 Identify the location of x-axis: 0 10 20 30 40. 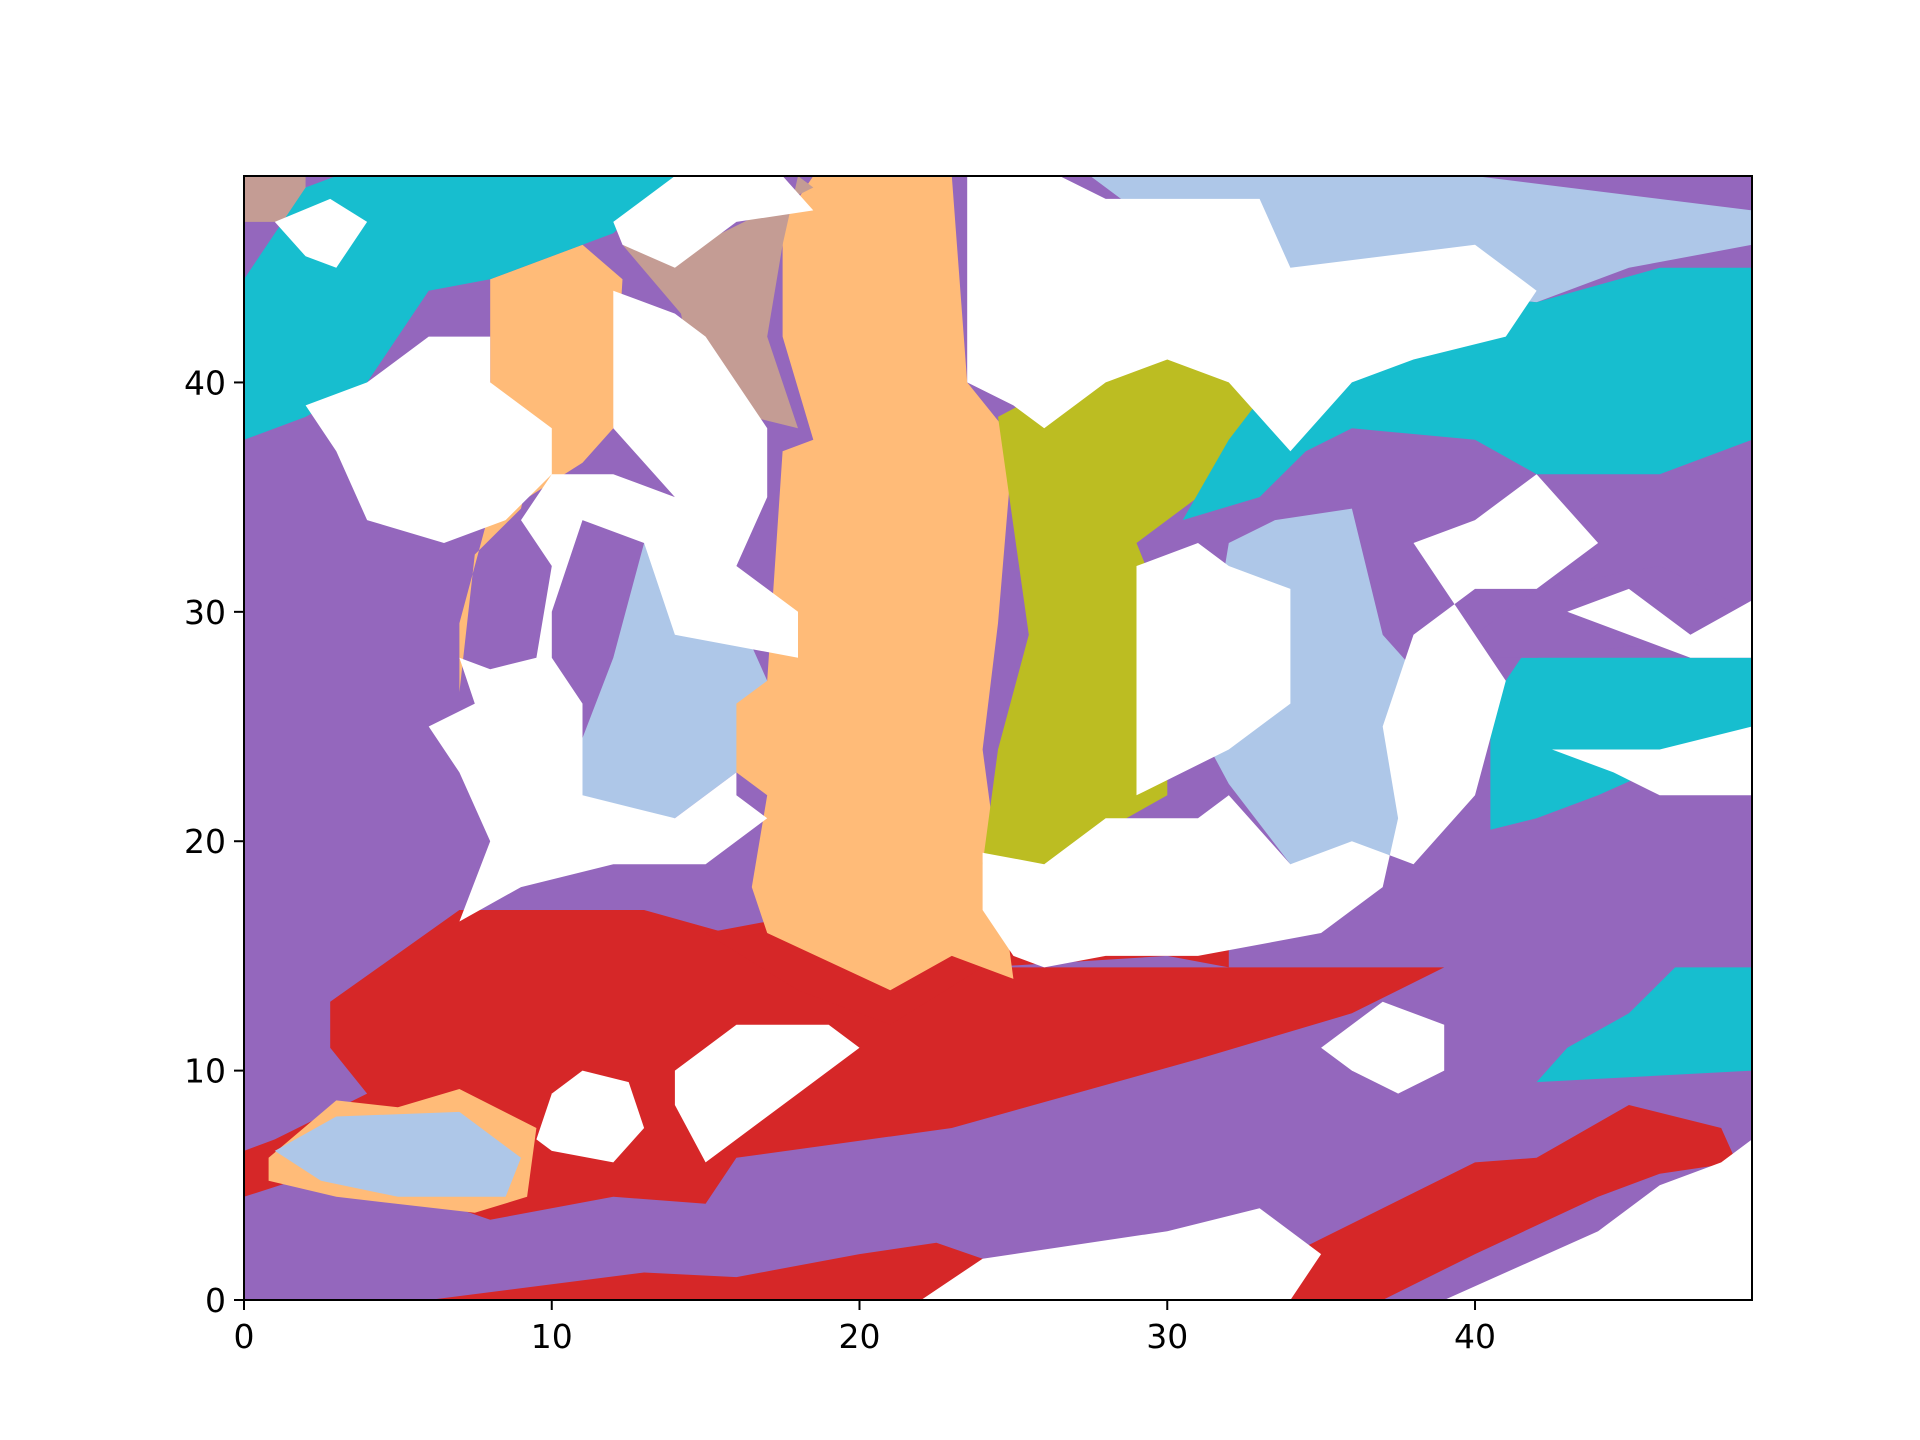
(865, 1328).